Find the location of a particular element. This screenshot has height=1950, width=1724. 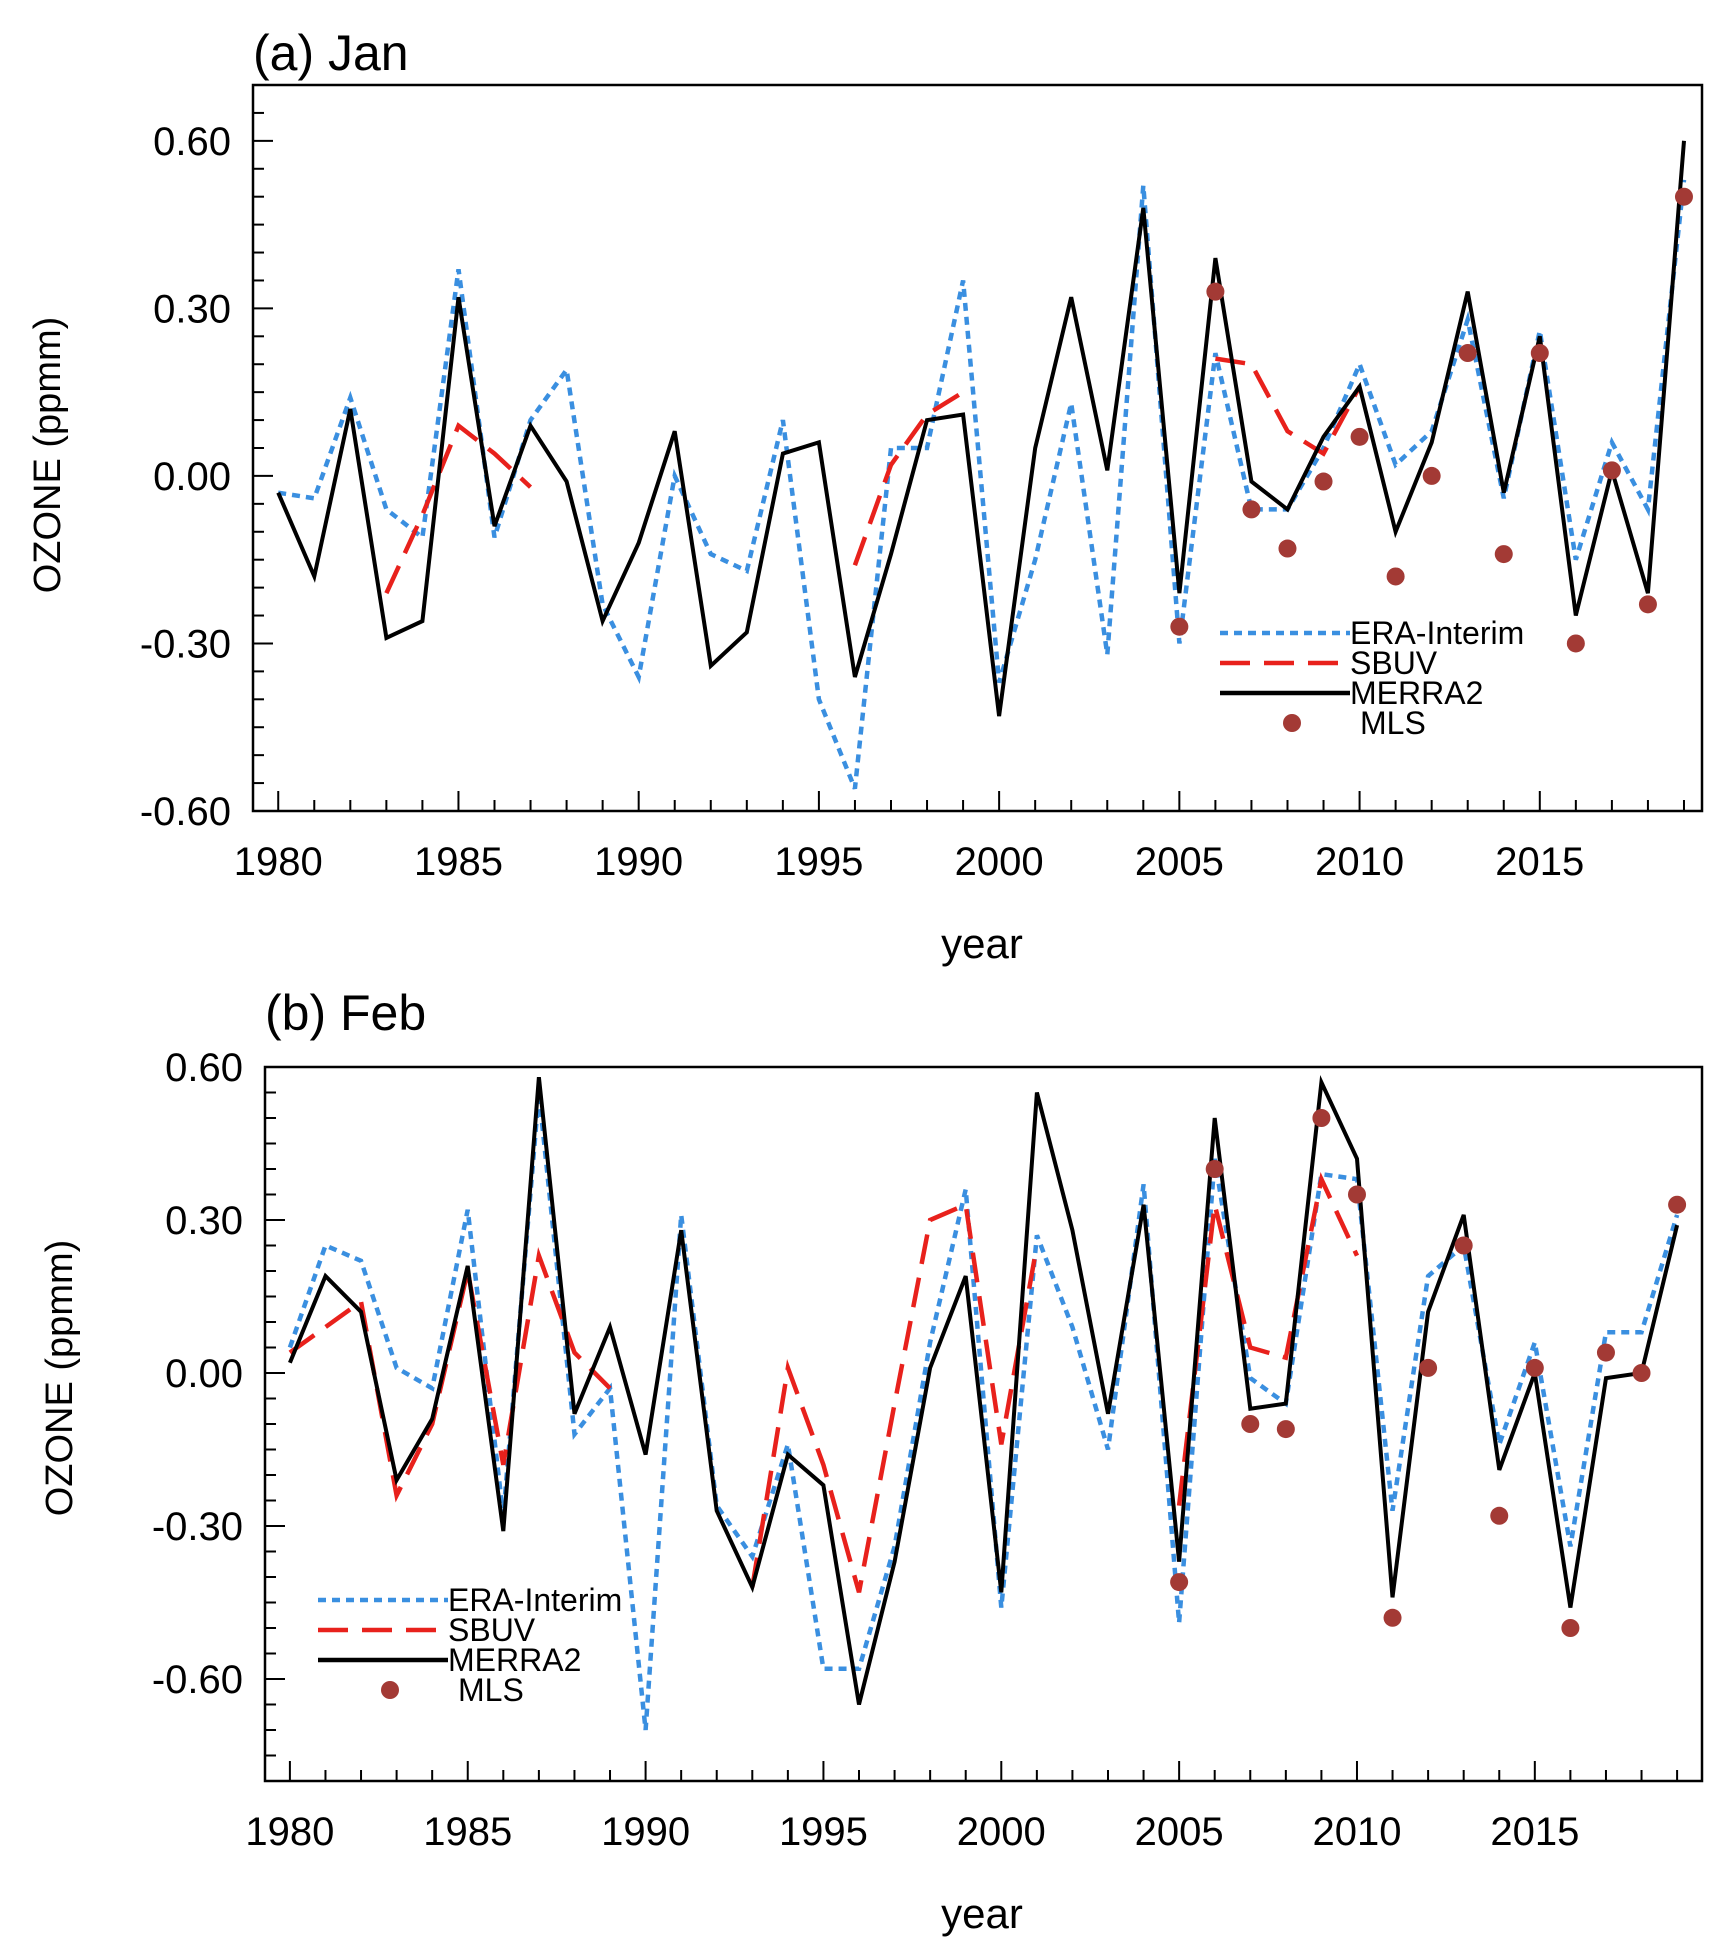

panel-title: (a) Jan is located at coordinates (331, 53).